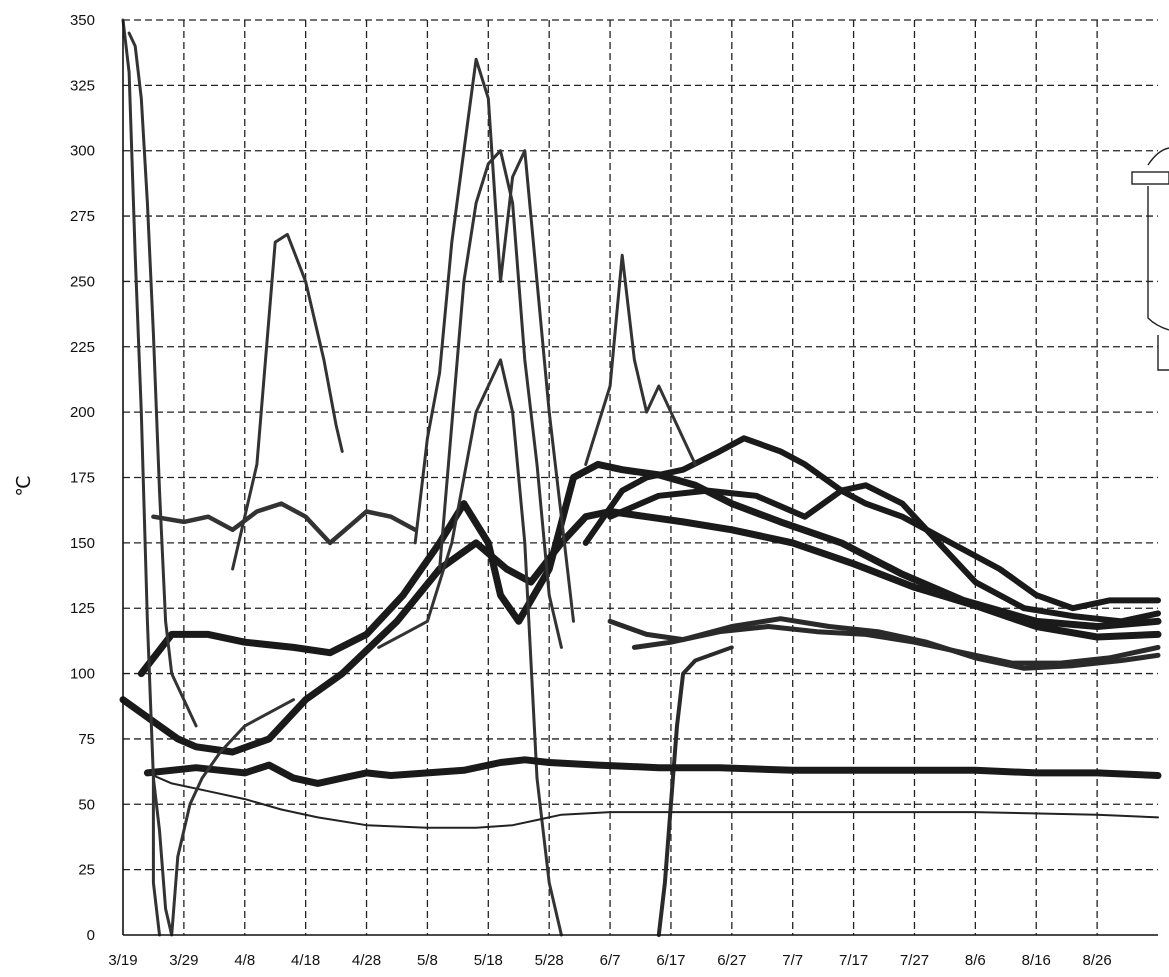 The width and height of the screenshot is (1169, 977). What do you see at coordinates (427, 960) in the screenshot?
I see `x-tick-label: 5/8` at bounding box center [427, 960].